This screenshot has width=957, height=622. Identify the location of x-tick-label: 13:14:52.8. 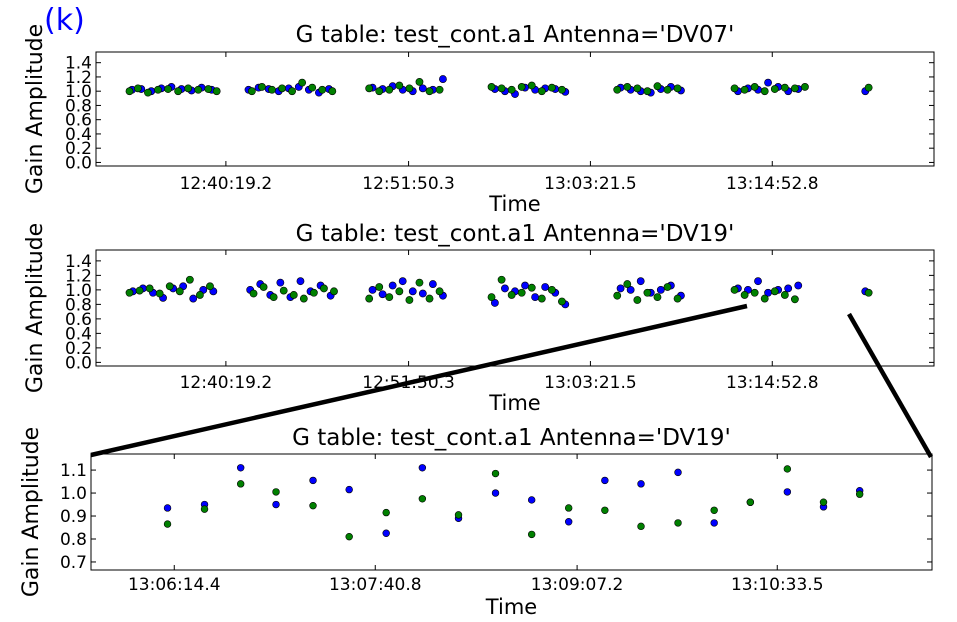
(772, 184).